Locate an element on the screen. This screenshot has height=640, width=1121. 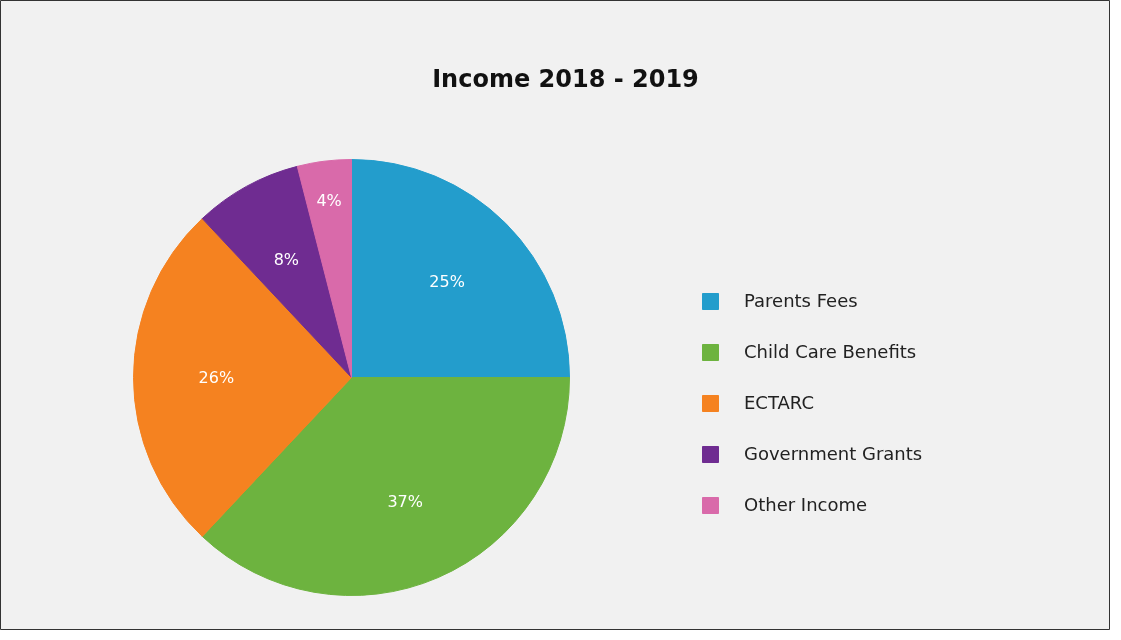
legend-label: Government Grants is located at coordinates (833, 453).